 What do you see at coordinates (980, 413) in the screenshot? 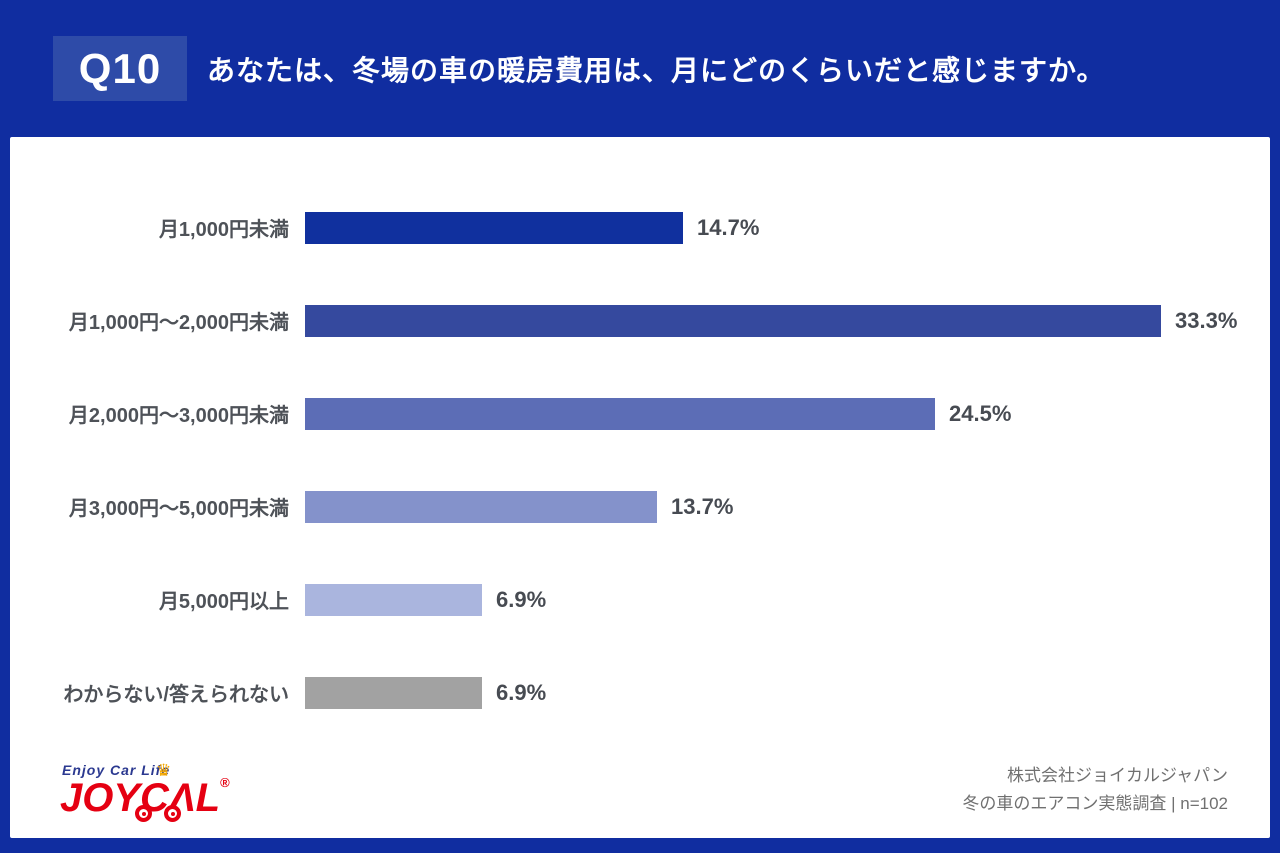
I see `bar-value-label: 24.5%` at bounding box center [980, 413].